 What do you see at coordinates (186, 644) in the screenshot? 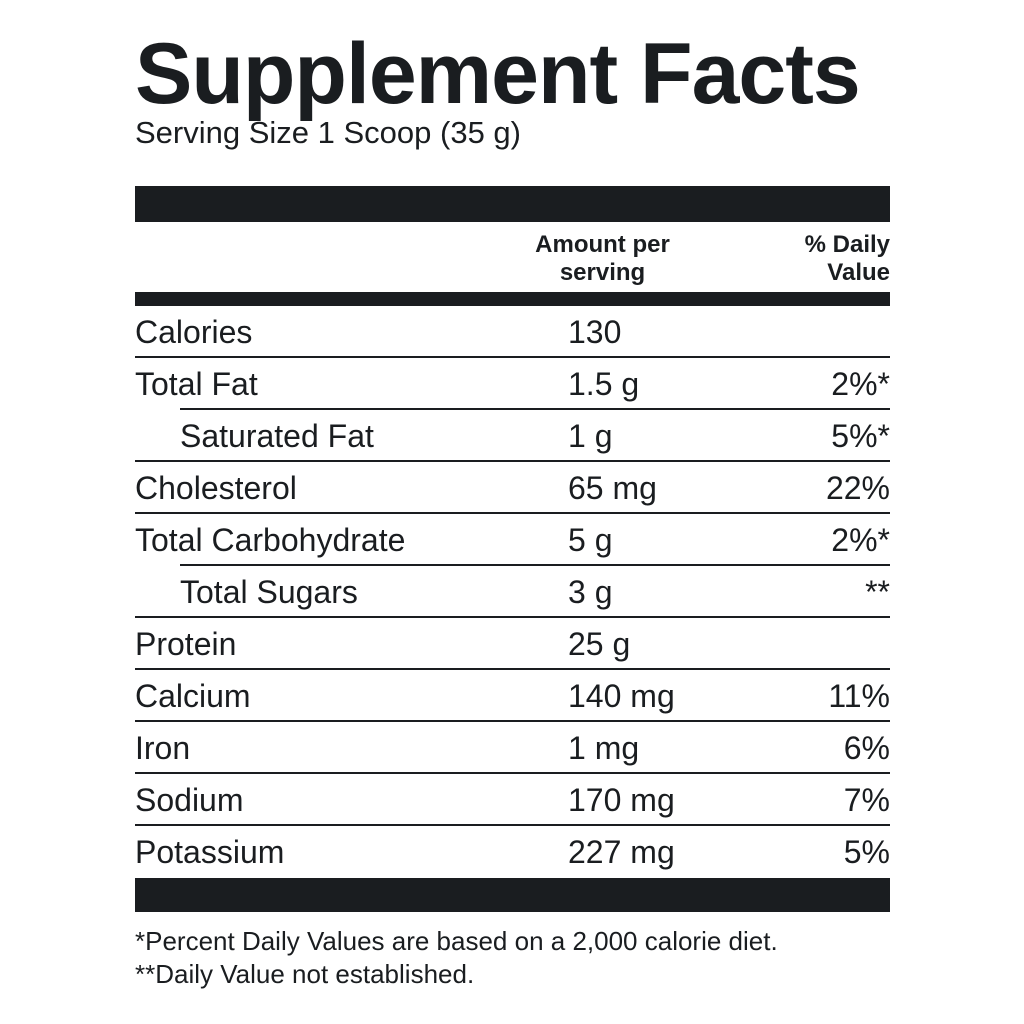
I see `nutrient-name: Protein` at bounding box center [186, 644].